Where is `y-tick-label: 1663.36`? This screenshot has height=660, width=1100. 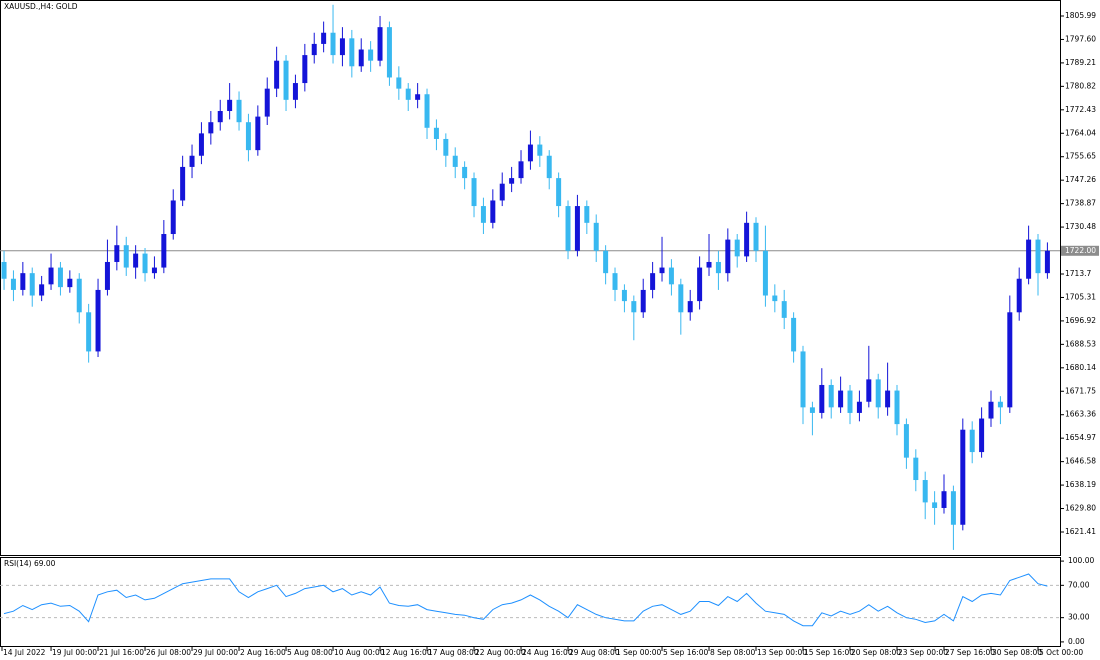 y-tick-label: 1663.36 is located at coordinates (1080, 414).